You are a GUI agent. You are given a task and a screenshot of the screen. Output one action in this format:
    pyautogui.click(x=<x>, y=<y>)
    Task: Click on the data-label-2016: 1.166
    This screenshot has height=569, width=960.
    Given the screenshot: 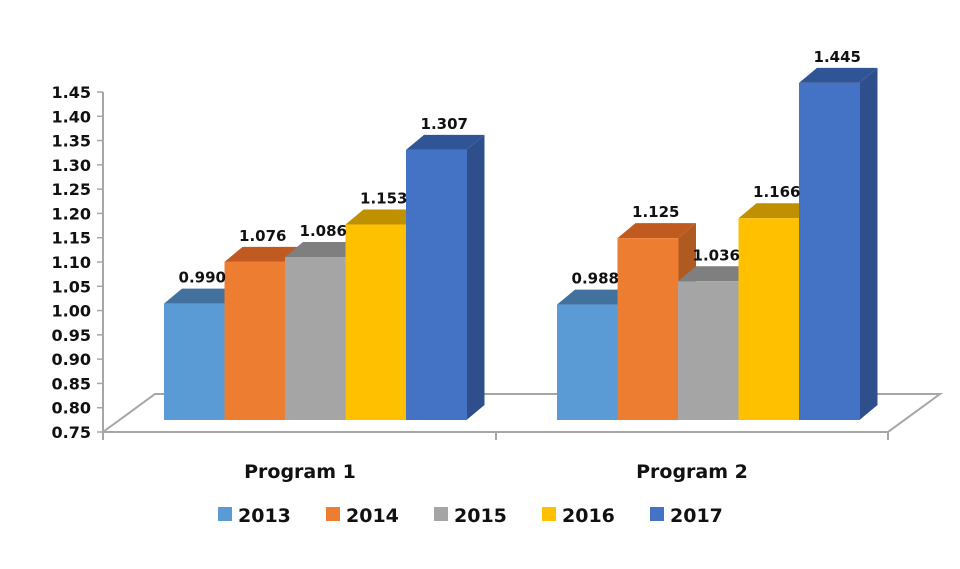 What is the action you would take?
    pyautogui.click(x=776, y=192)
    